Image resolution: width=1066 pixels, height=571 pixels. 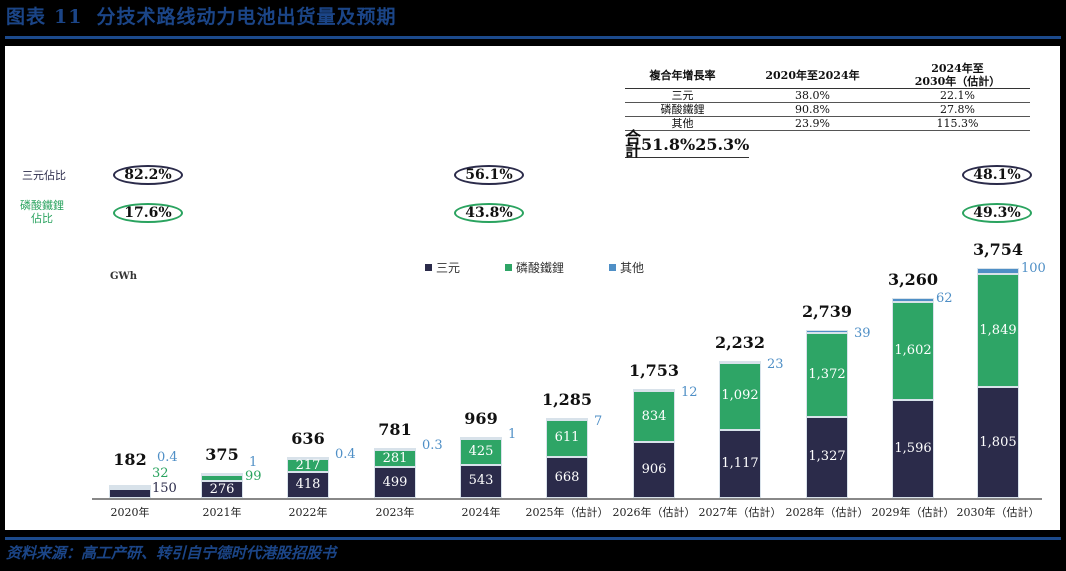 What do you see at coordinates (395, 512) in the screenshot?
I see `x-axis-label: 2023年` at bounding box center [395, 512].